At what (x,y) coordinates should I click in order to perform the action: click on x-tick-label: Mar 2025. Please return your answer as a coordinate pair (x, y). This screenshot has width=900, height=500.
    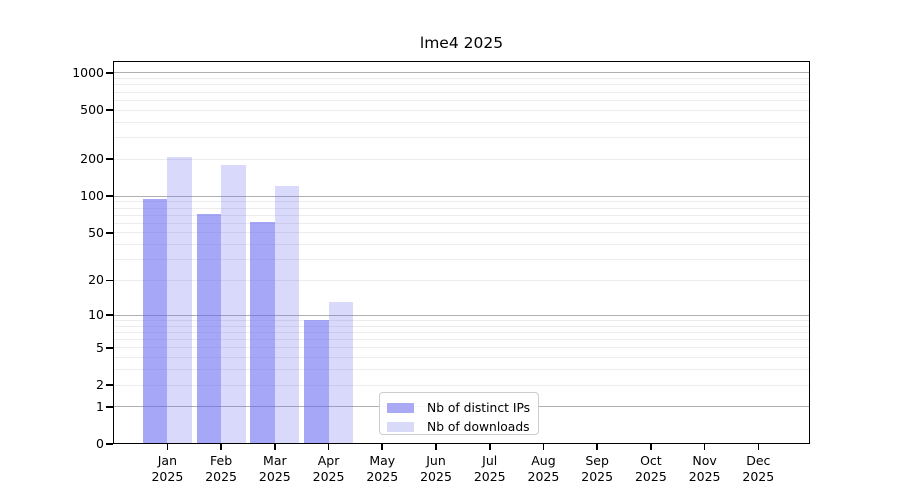
    Looking at the image, I should click on (274, 468).